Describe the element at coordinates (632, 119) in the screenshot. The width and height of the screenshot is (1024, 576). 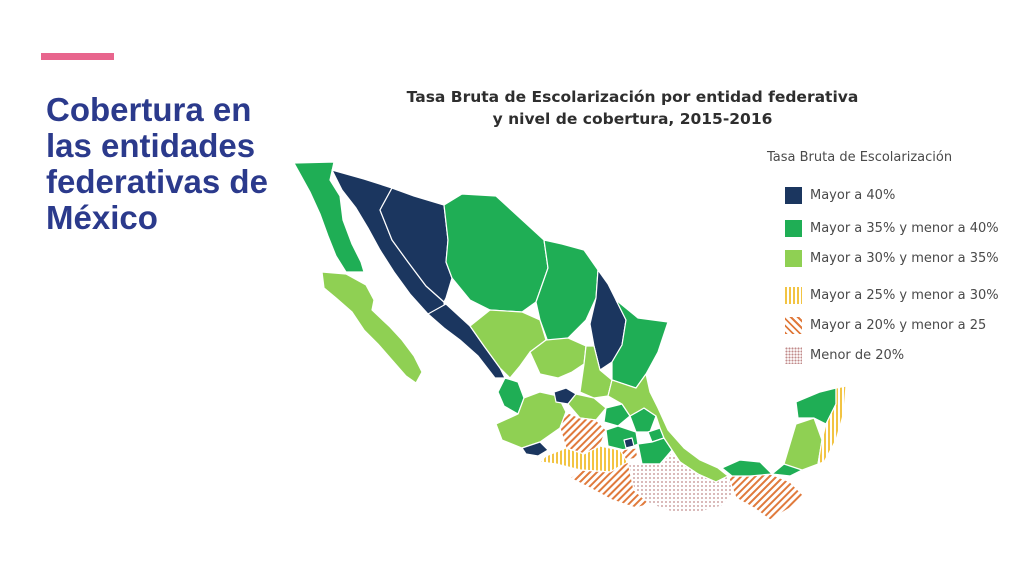
I see `map-title-line-2: y nivel de cobertura, 2015-2016` at that location.